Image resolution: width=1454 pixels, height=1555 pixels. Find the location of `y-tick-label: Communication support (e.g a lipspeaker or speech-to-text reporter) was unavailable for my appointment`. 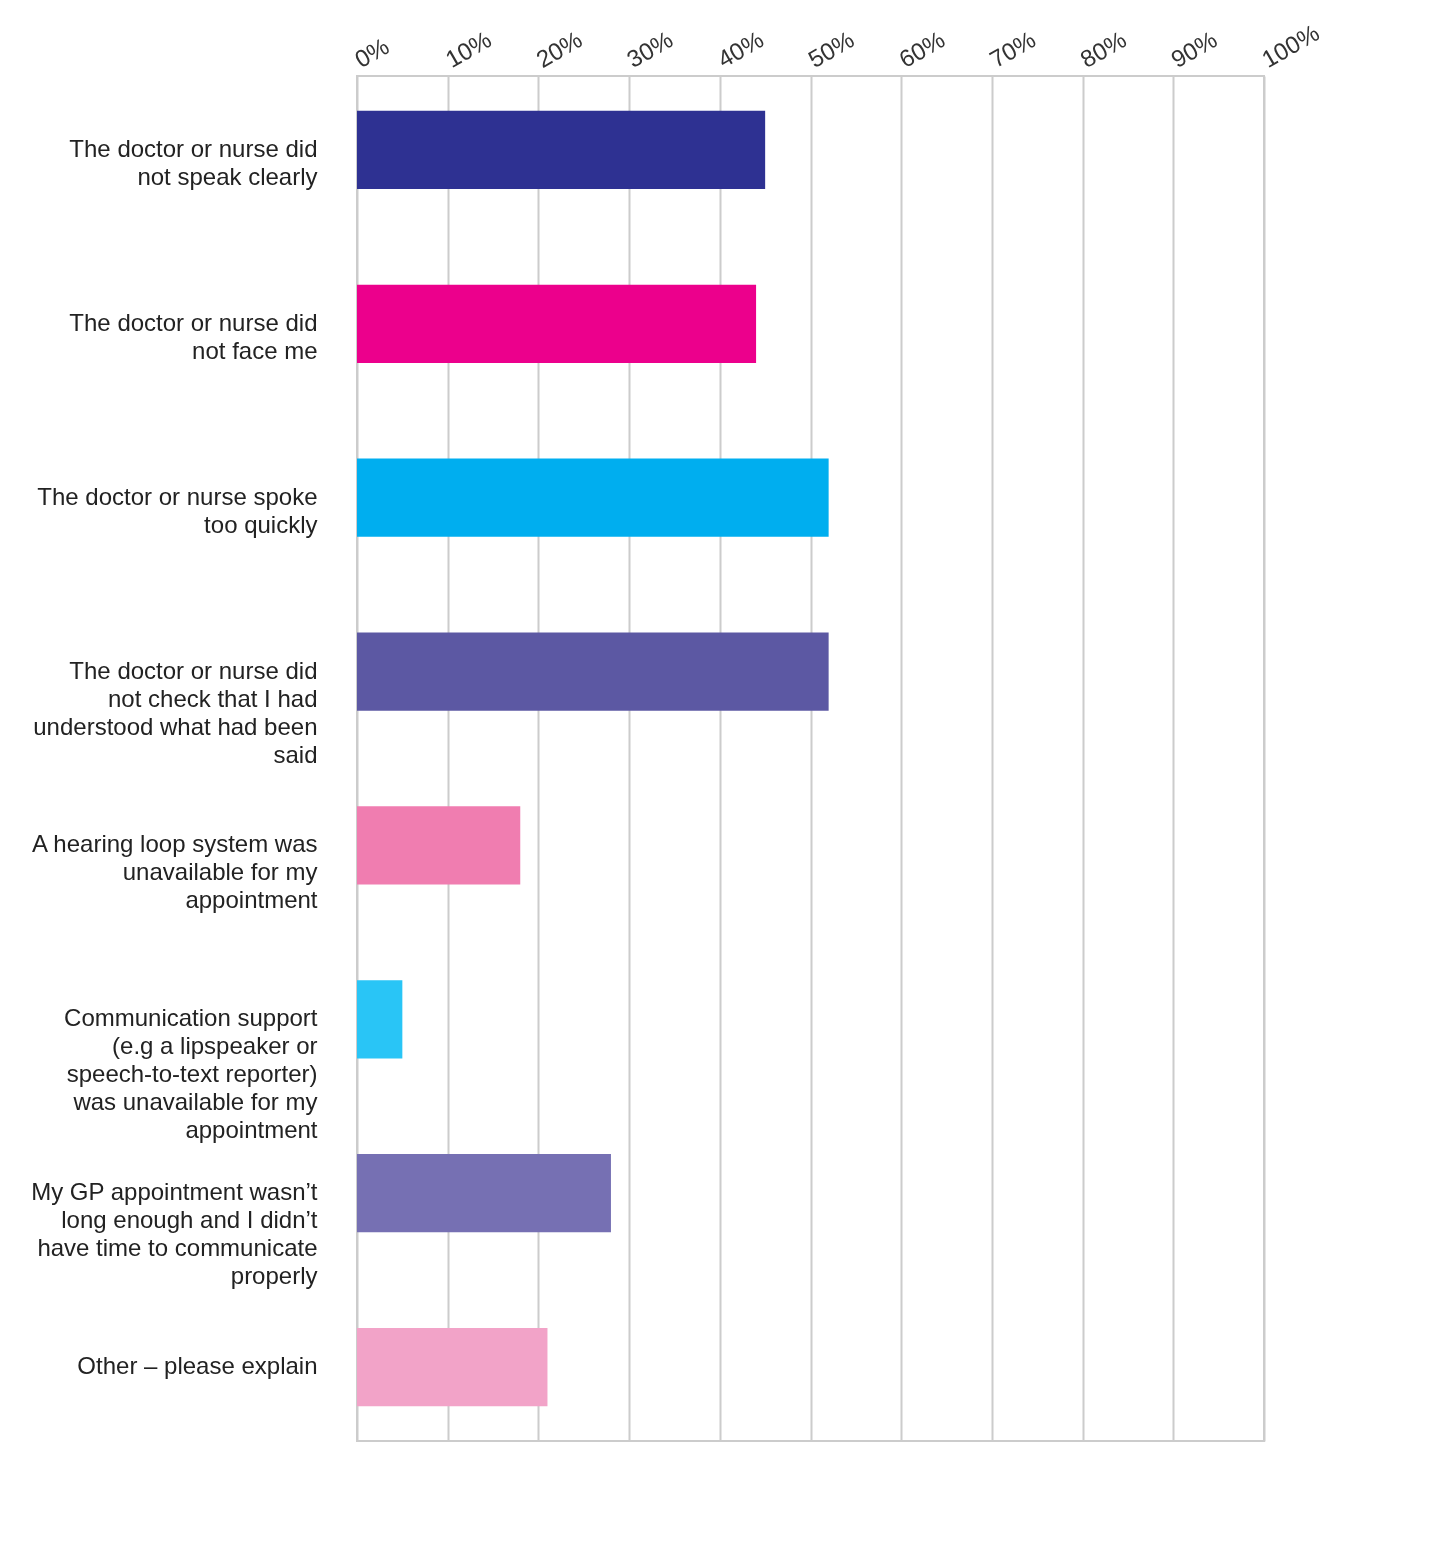

y-tick-label: Communication support (e.g a lipspeaker or speech-to-text reporter) was unavailable for my appointment is located at coordinates (191, 1074).